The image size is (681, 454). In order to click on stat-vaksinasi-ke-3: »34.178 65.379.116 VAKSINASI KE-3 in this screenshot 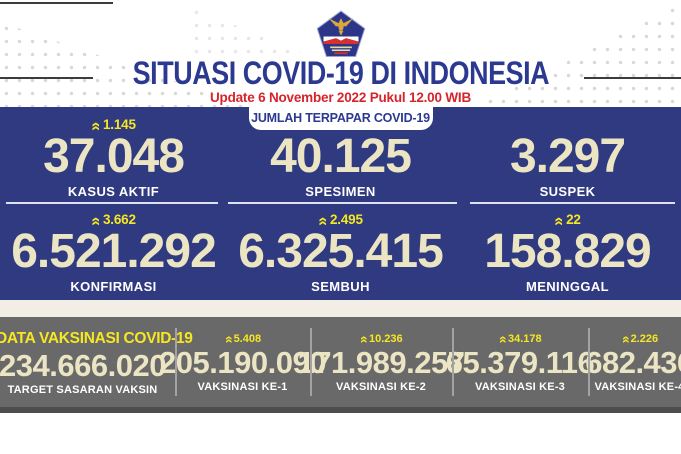, I will do `click(520, 362)`.